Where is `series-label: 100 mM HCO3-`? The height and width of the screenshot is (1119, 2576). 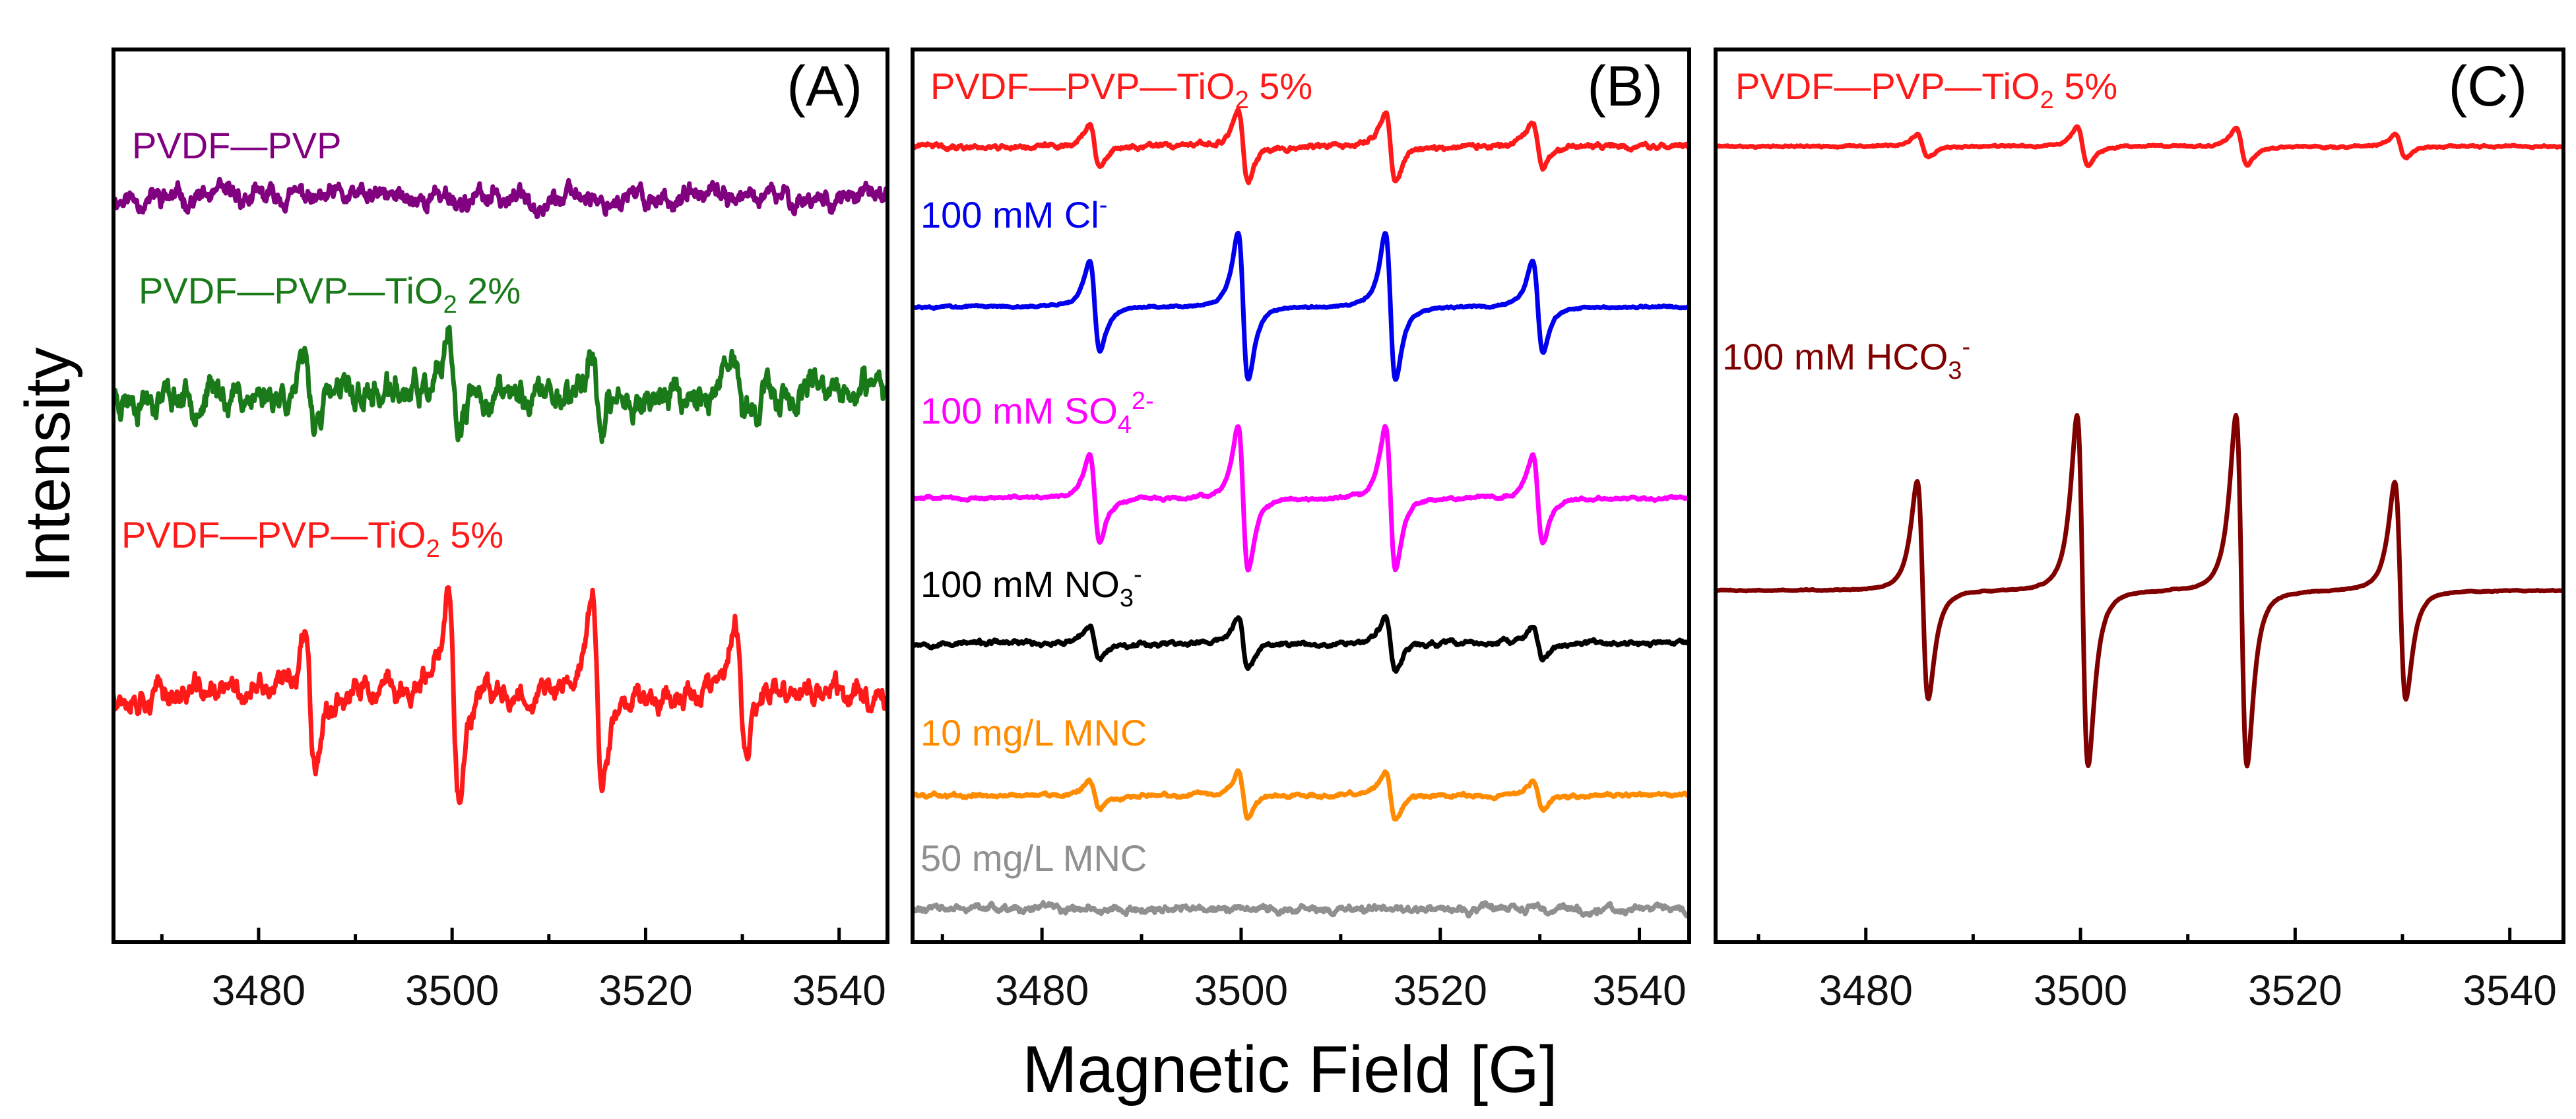 series-label: 100 mM HCO3- is located at coordinates (1846, 359).